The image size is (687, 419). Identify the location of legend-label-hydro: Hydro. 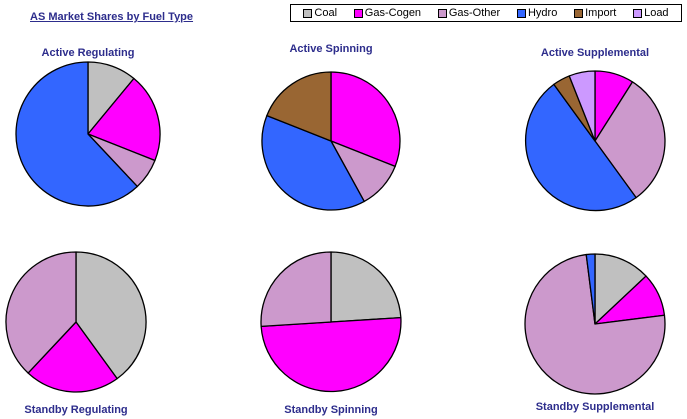
(542, 13).